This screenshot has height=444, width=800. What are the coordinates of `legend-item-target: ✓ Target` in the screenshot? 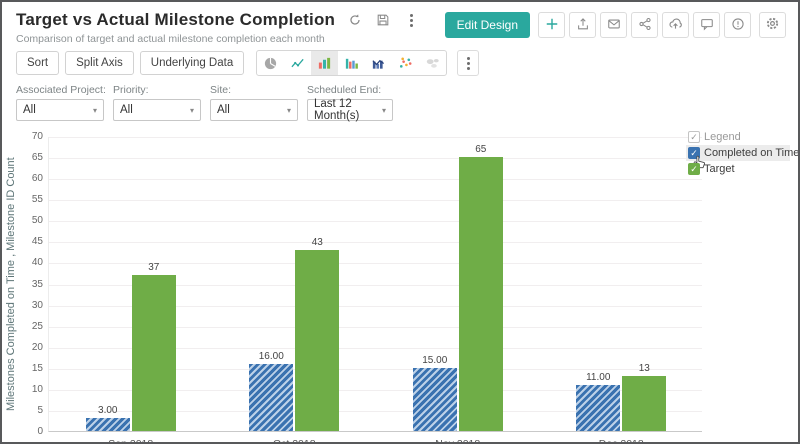 It's located at (738, 169).